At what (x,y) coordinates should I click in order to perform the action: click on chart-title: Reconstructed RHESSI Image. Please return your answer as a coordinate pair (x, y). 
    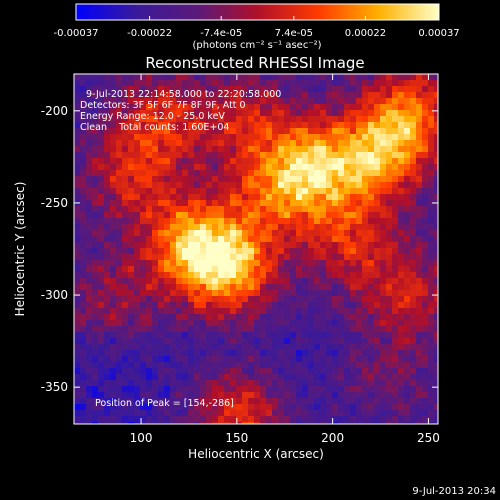
    Looking at the image, I should click on (254, 63).